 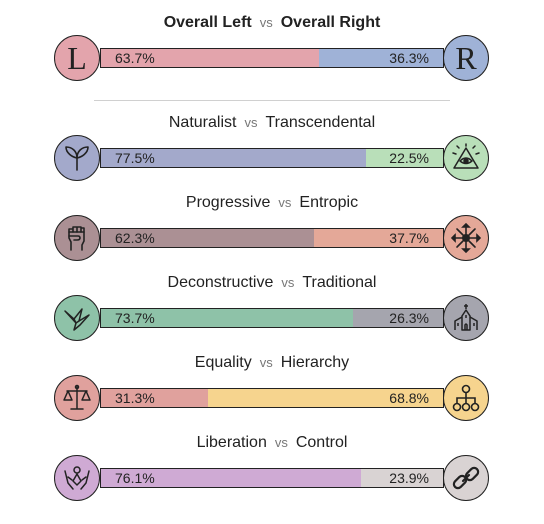 I want to click on axis-bar: 73.7% 26.3%, so click(x=272, y=318).